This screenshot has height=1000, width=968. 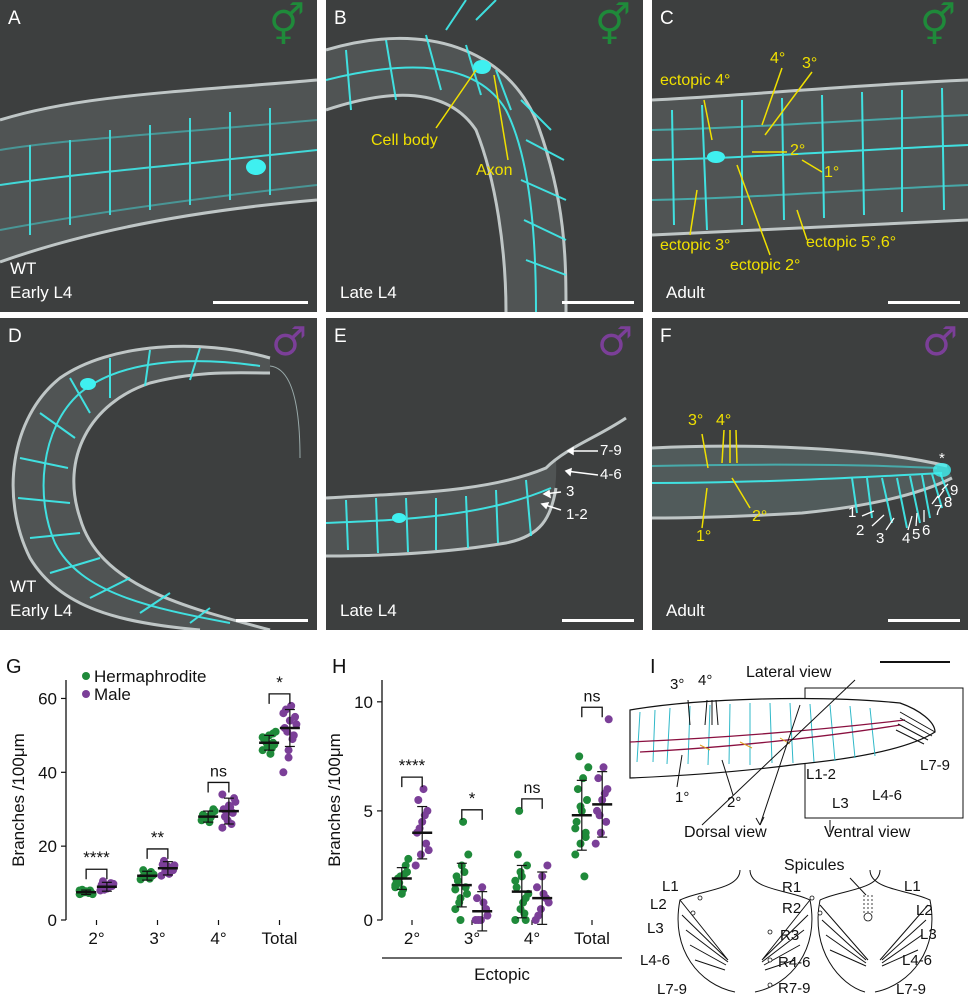 What do you see at coordinates (760, 516) in the screenshot?
I see `annotation-f-2: 2°` at bounding box center [760, 516].